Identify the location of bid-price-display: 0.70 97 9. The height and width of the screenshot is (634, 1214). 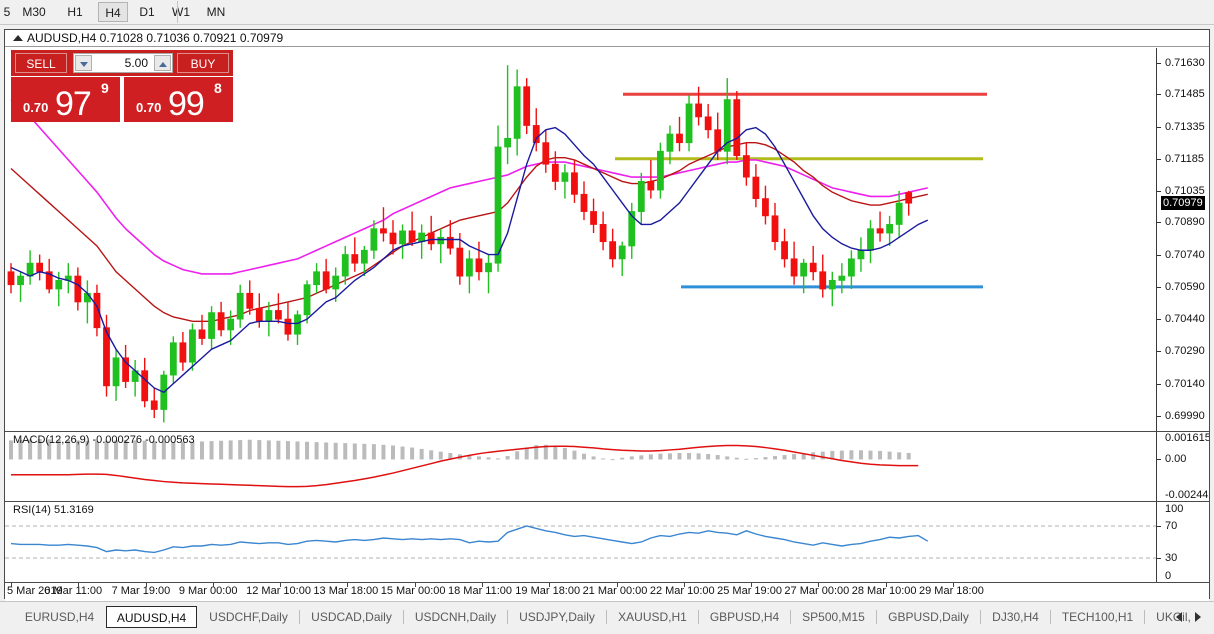
(65, 100).